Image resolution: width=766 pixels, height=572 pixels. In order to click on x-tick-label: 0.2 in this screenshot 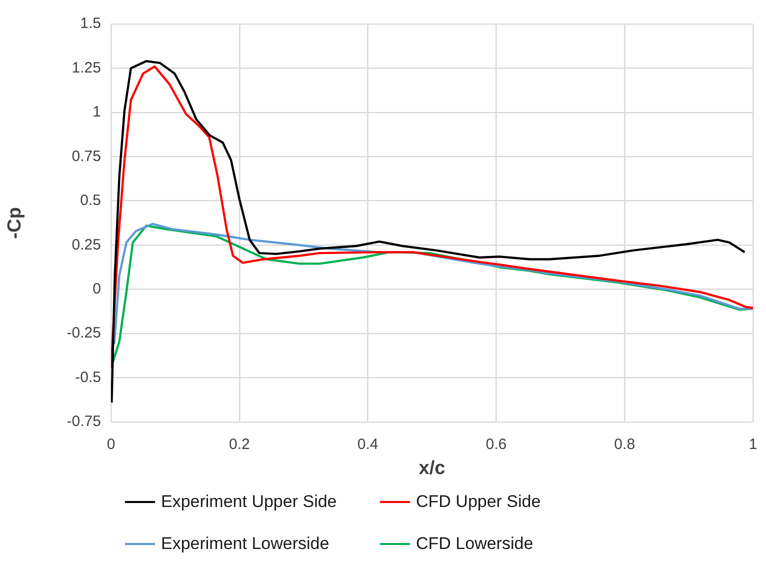, I will do `click(239, 445)`.